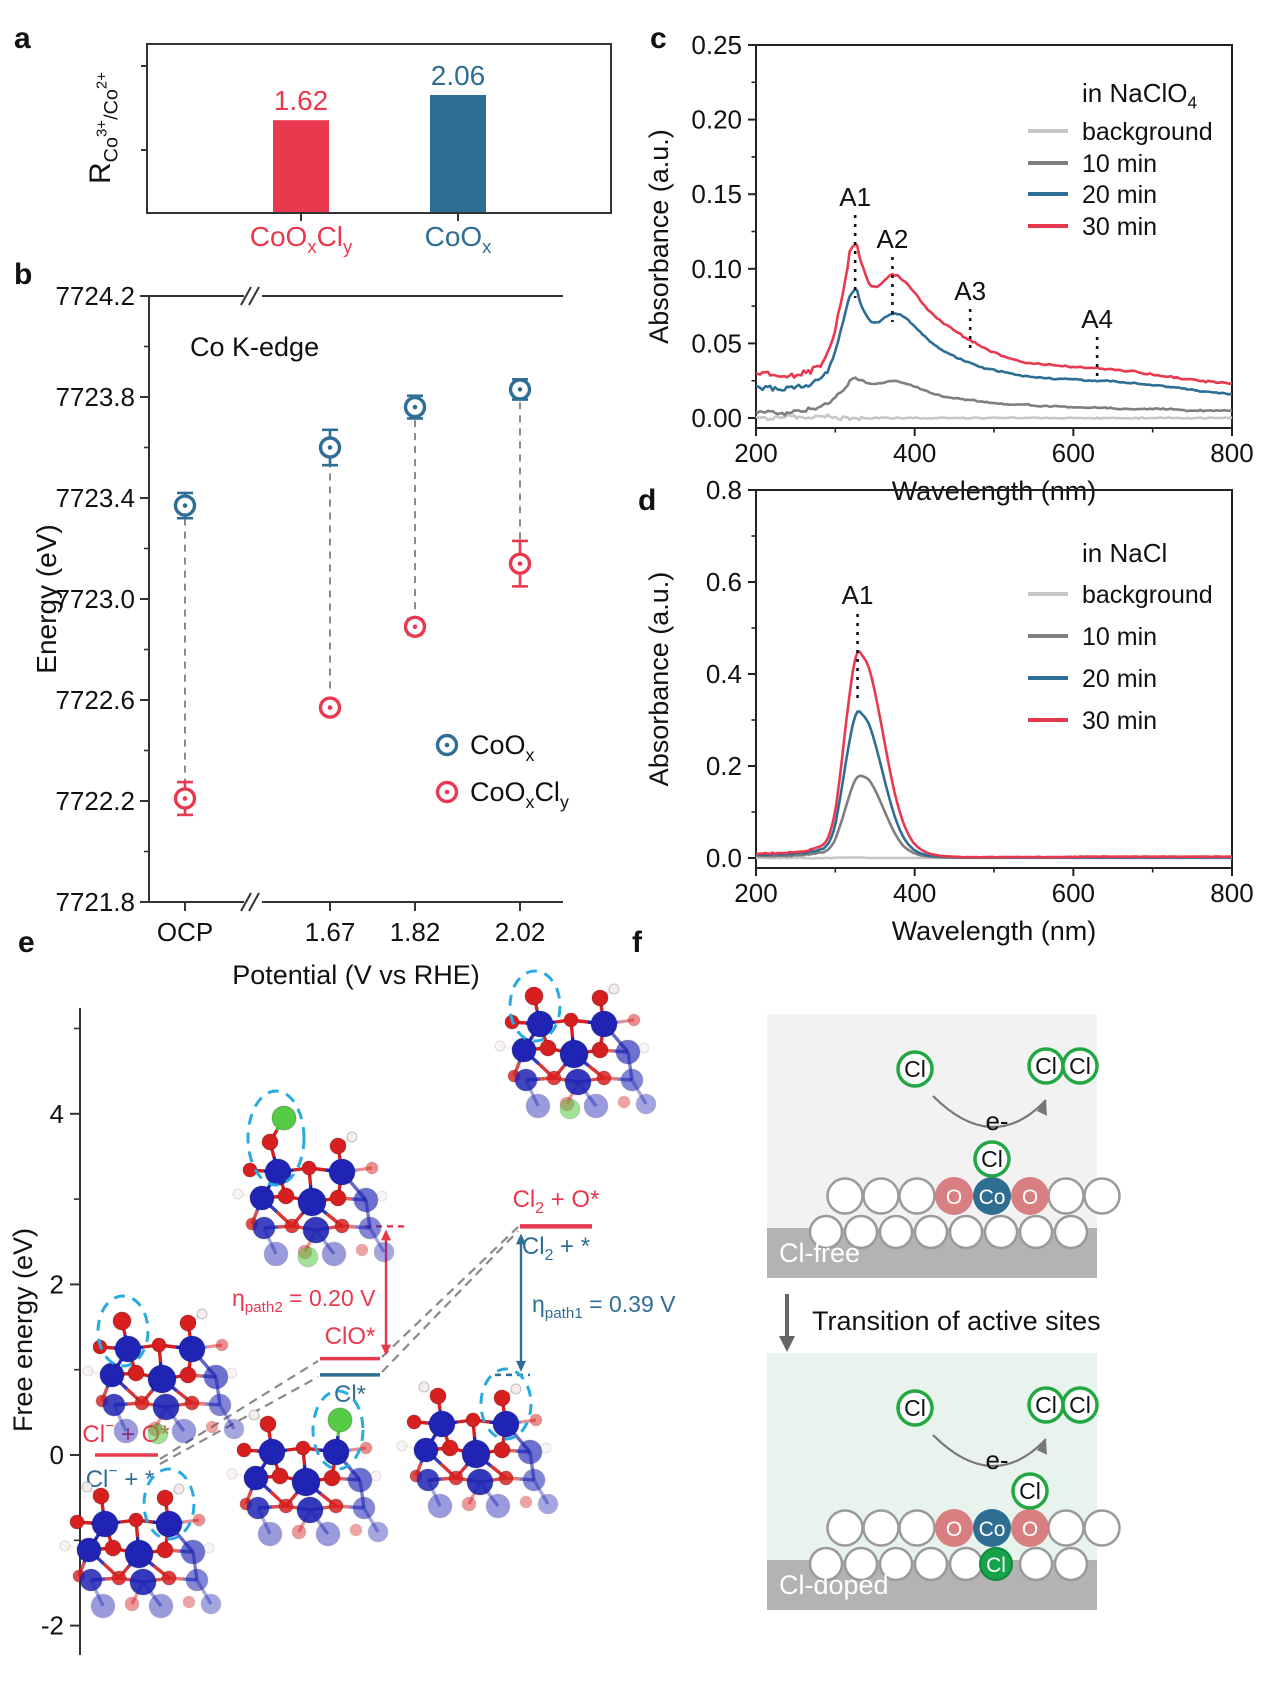  Describe the element at coordinates (23, 1330) in the screenshot. I see `svg-text: Free energy (eV)` at that location.